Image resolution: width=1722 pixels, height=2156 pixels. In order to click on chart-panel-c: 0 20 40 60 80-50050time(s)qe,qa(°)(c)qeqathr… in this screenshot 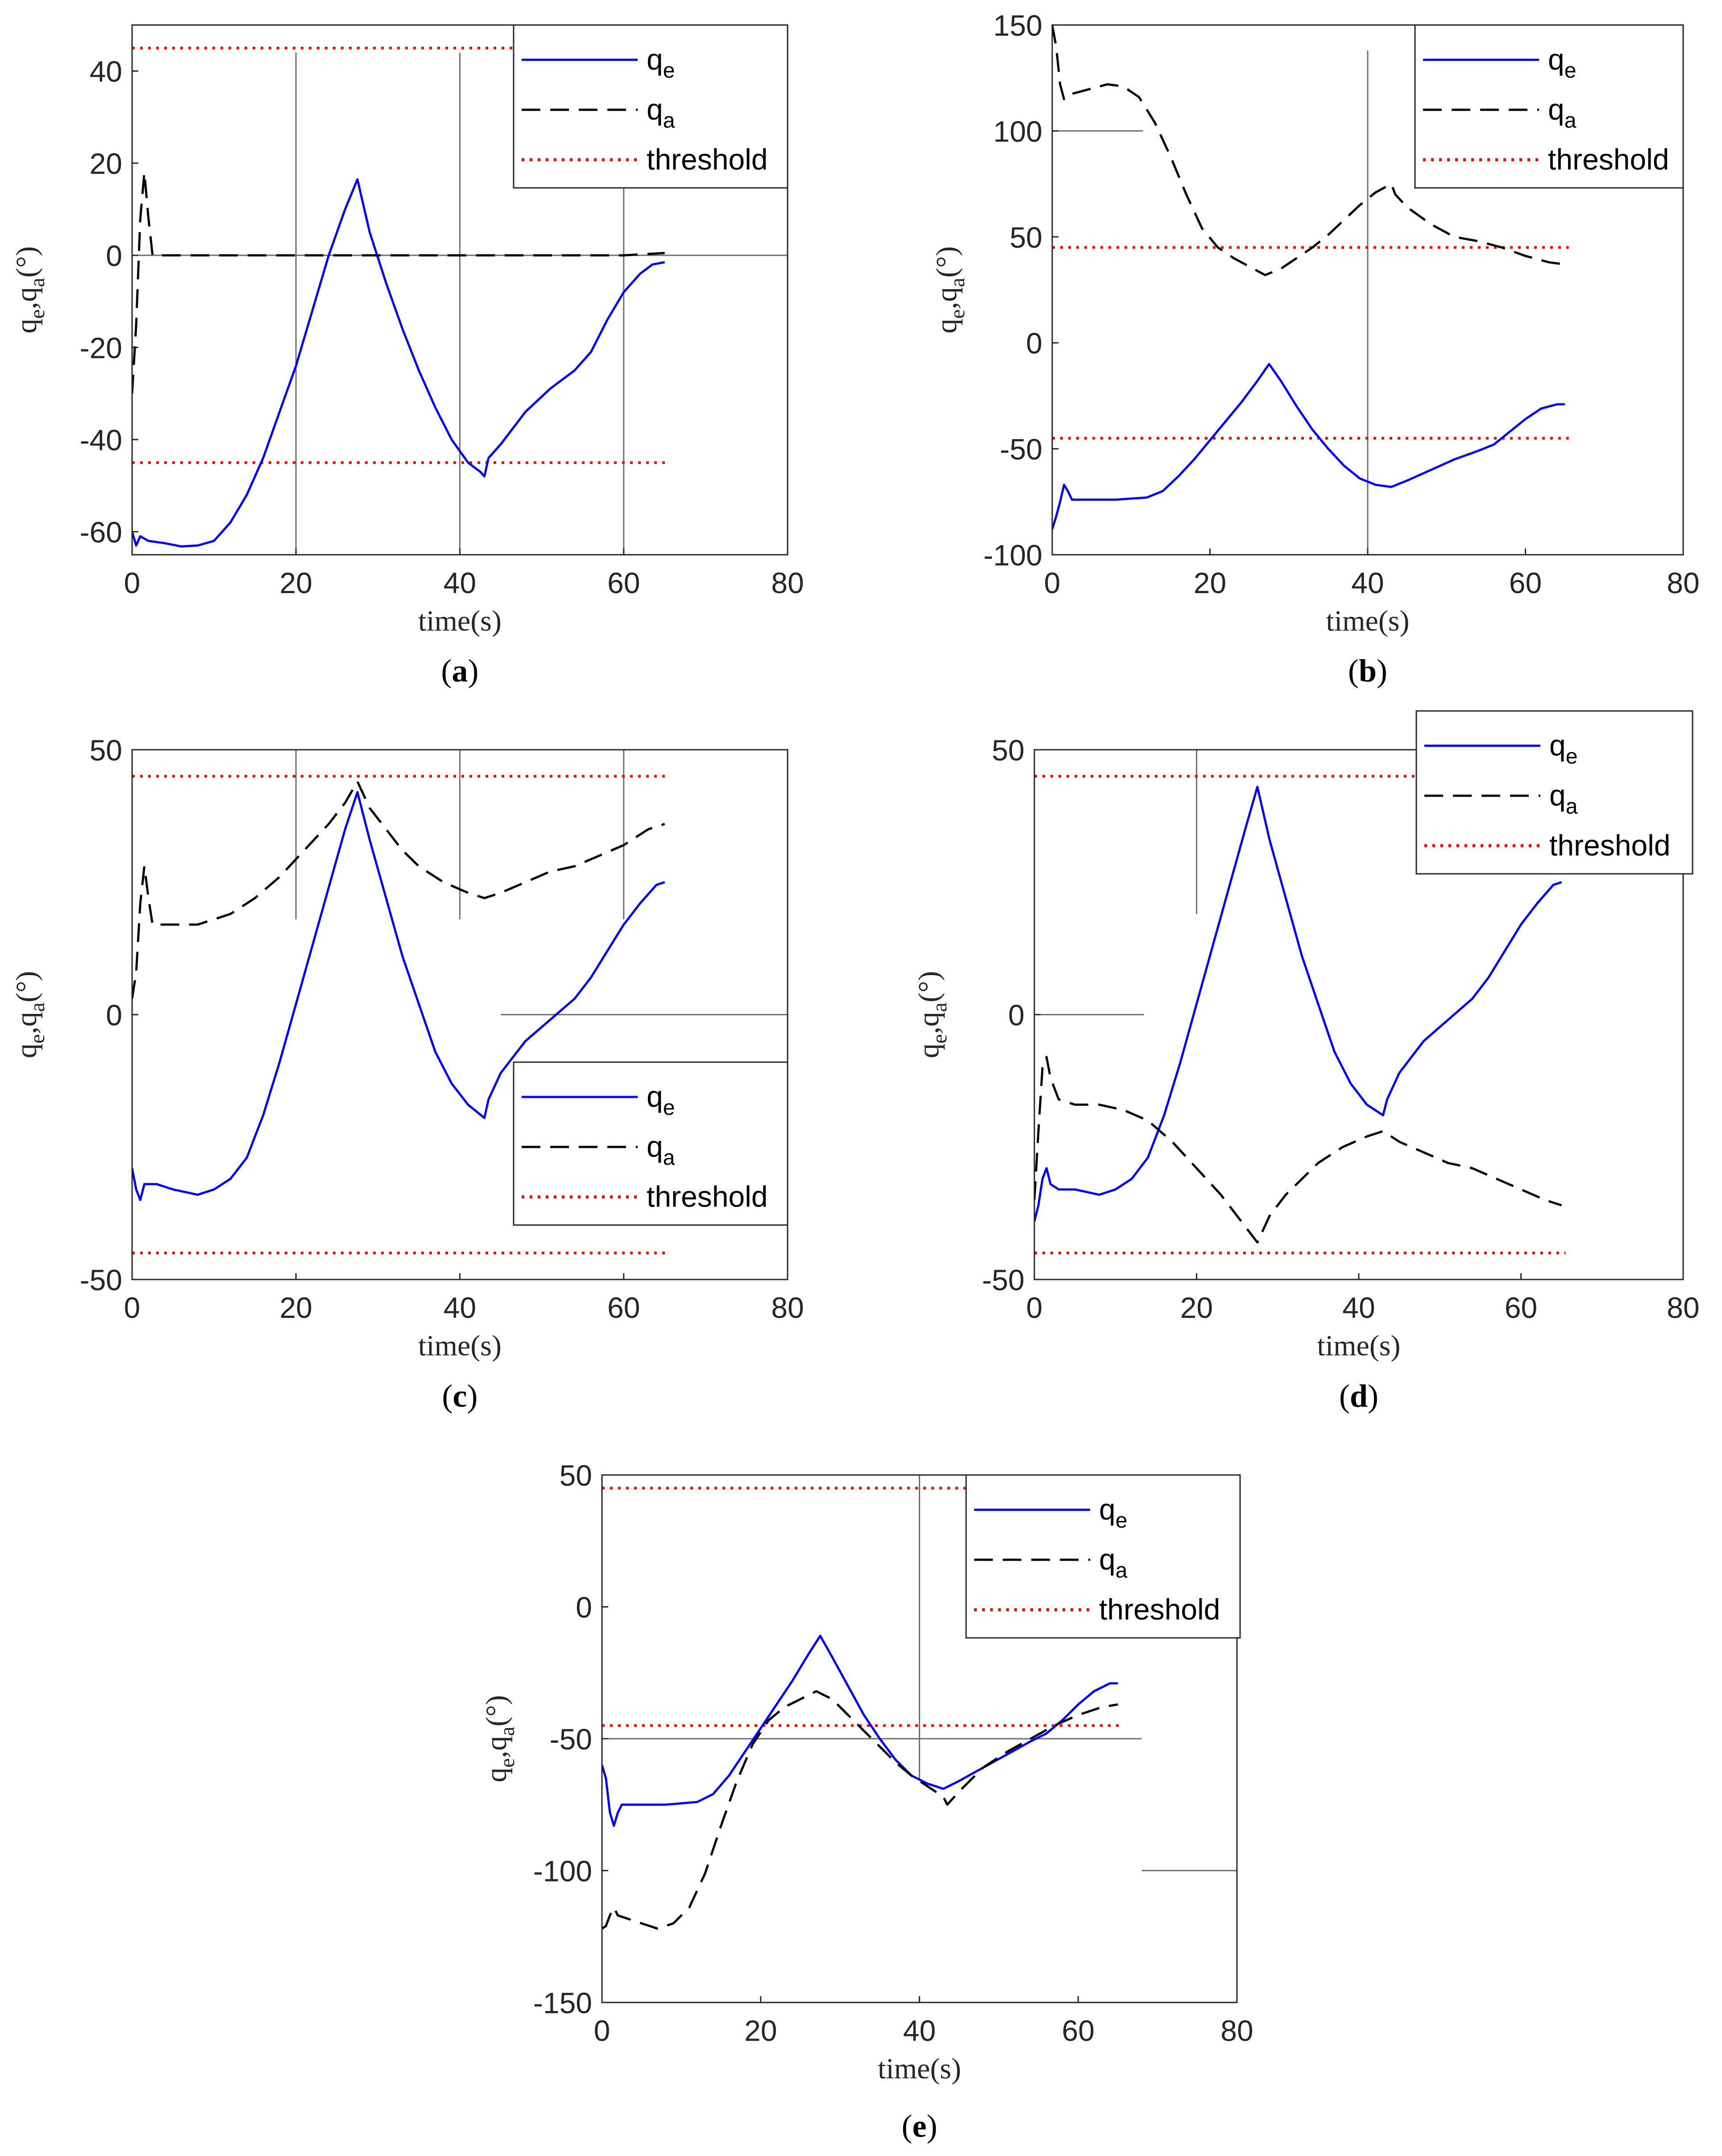, I will do `click(407, 1074)`.